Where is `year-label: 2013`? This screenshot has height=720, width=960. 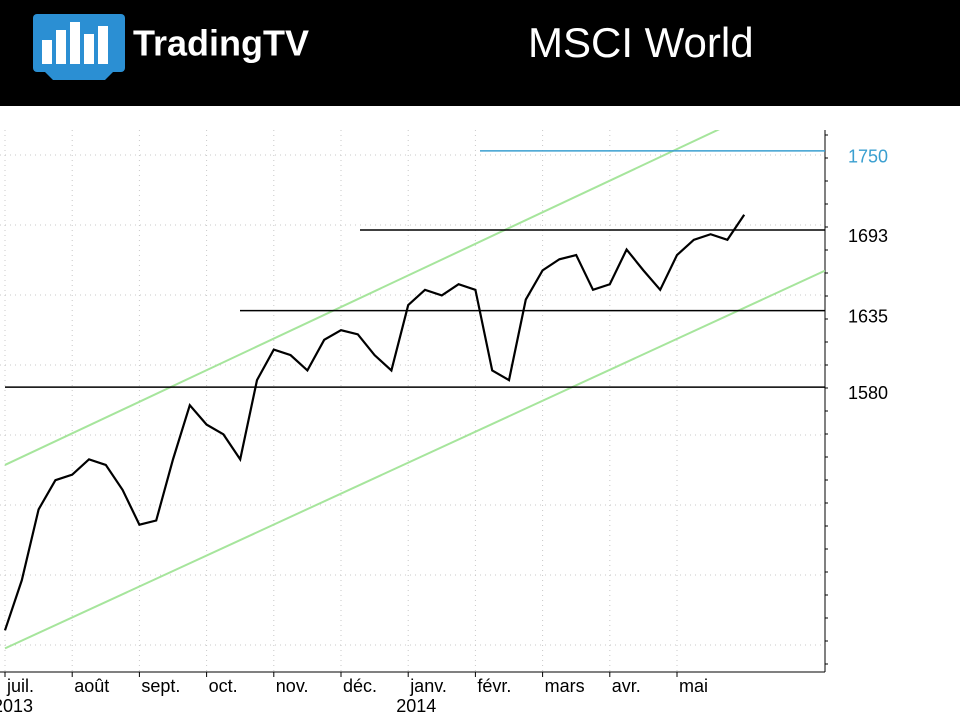 year-label: 2013 is located at coordinates (16, 706).